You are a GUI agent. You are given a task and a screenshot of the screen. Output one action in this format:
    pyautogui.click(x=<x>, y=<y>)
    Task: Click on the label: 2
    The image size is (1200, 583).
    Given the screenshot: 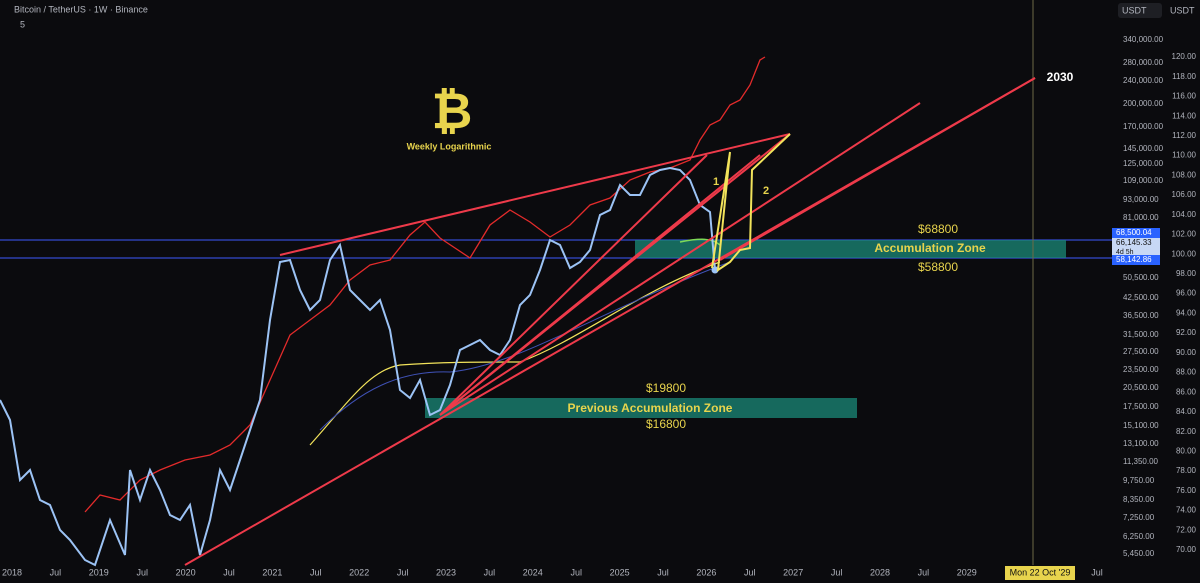 What is the action you would take?
    pyautogui.click(x=766, y=191)
    